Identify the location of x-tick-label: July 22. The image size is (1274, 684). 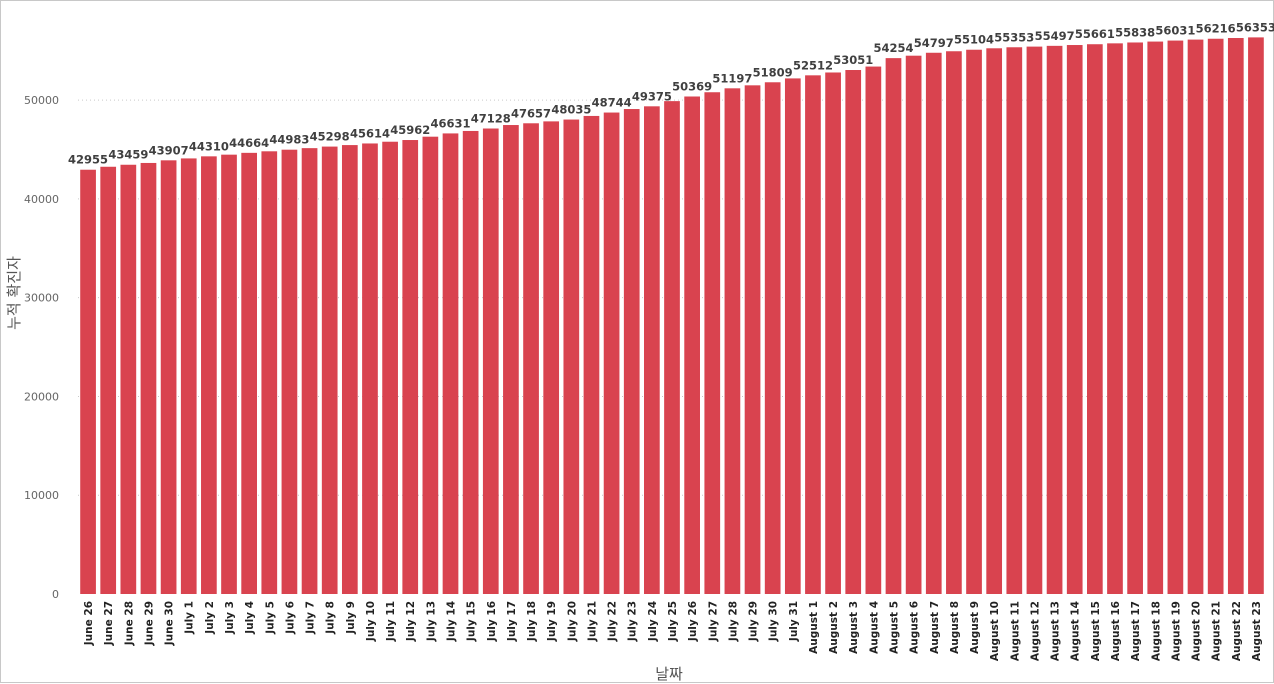
(613, 621).